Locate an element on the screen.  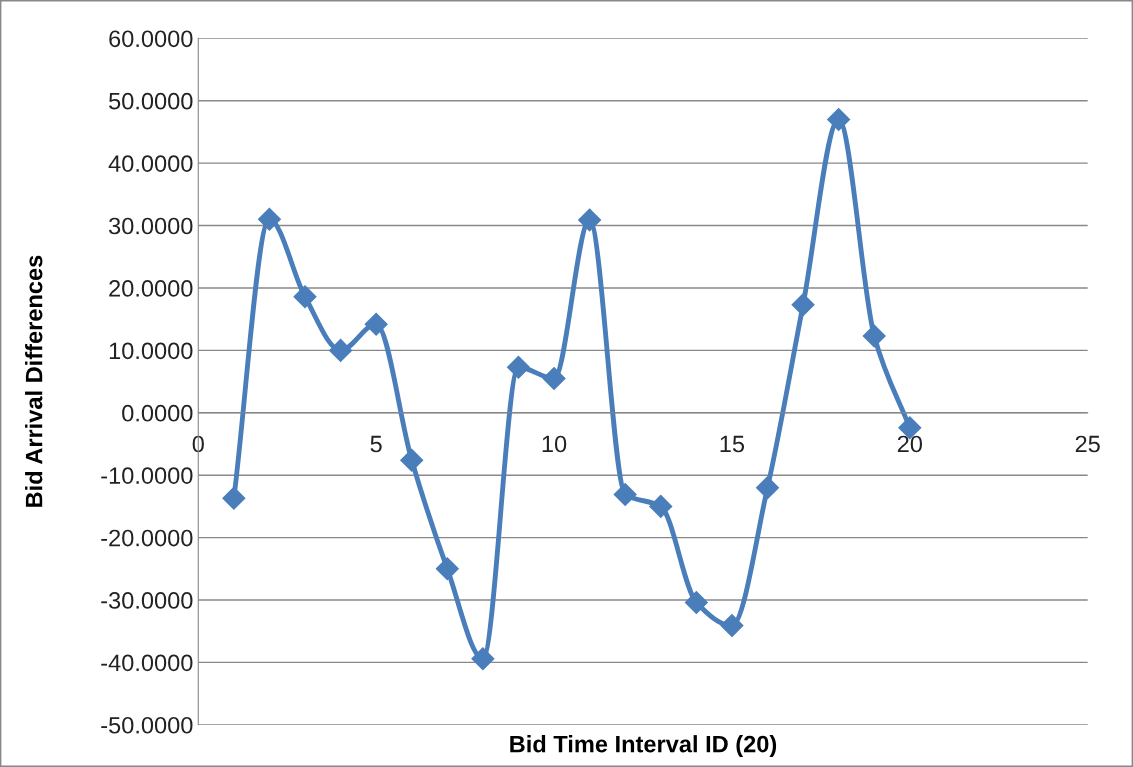
y-tick-label: -50.0000 is located at coordinates (147, 725).